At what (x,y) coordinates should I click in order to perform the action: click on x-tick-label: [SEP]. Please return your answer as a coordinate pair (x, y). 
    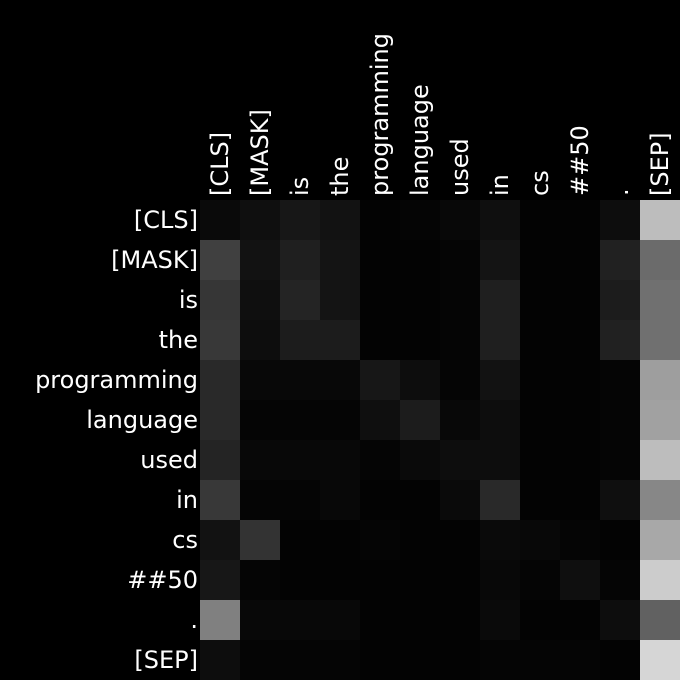
    Looking at the image, I should click on (660, 164).